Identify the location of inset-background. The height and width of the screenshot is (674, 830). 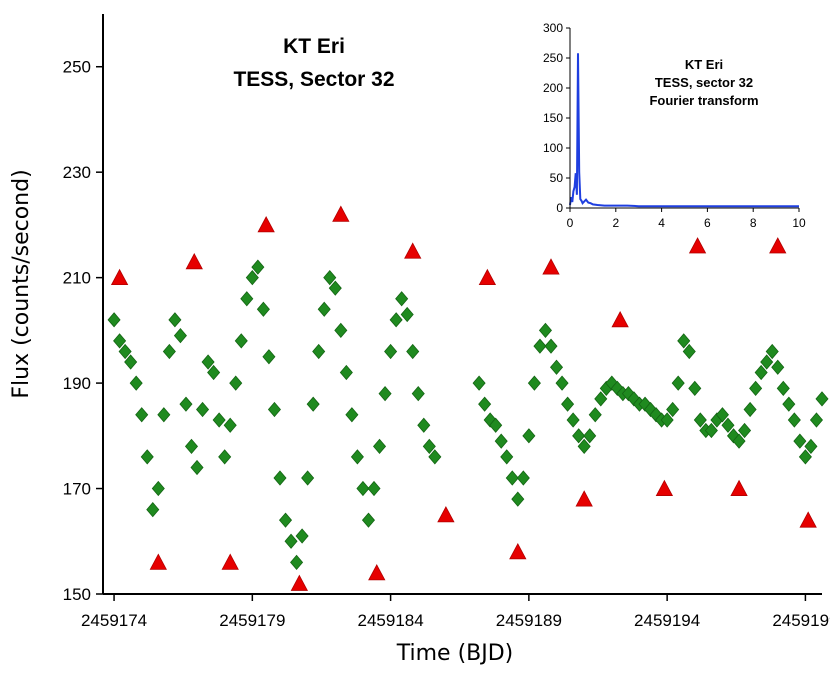
(684, 118).